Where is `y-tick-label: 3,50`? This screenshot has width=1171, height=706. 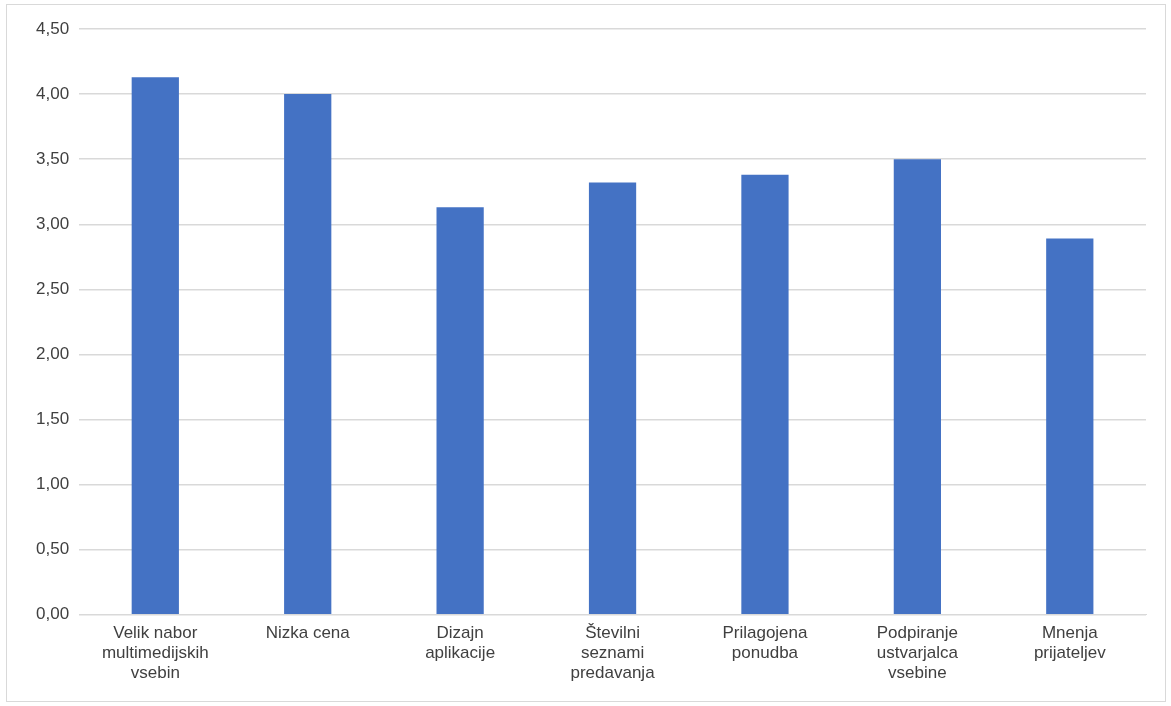
y-tick-label: 3,50 is located at coordinates (52, 158).